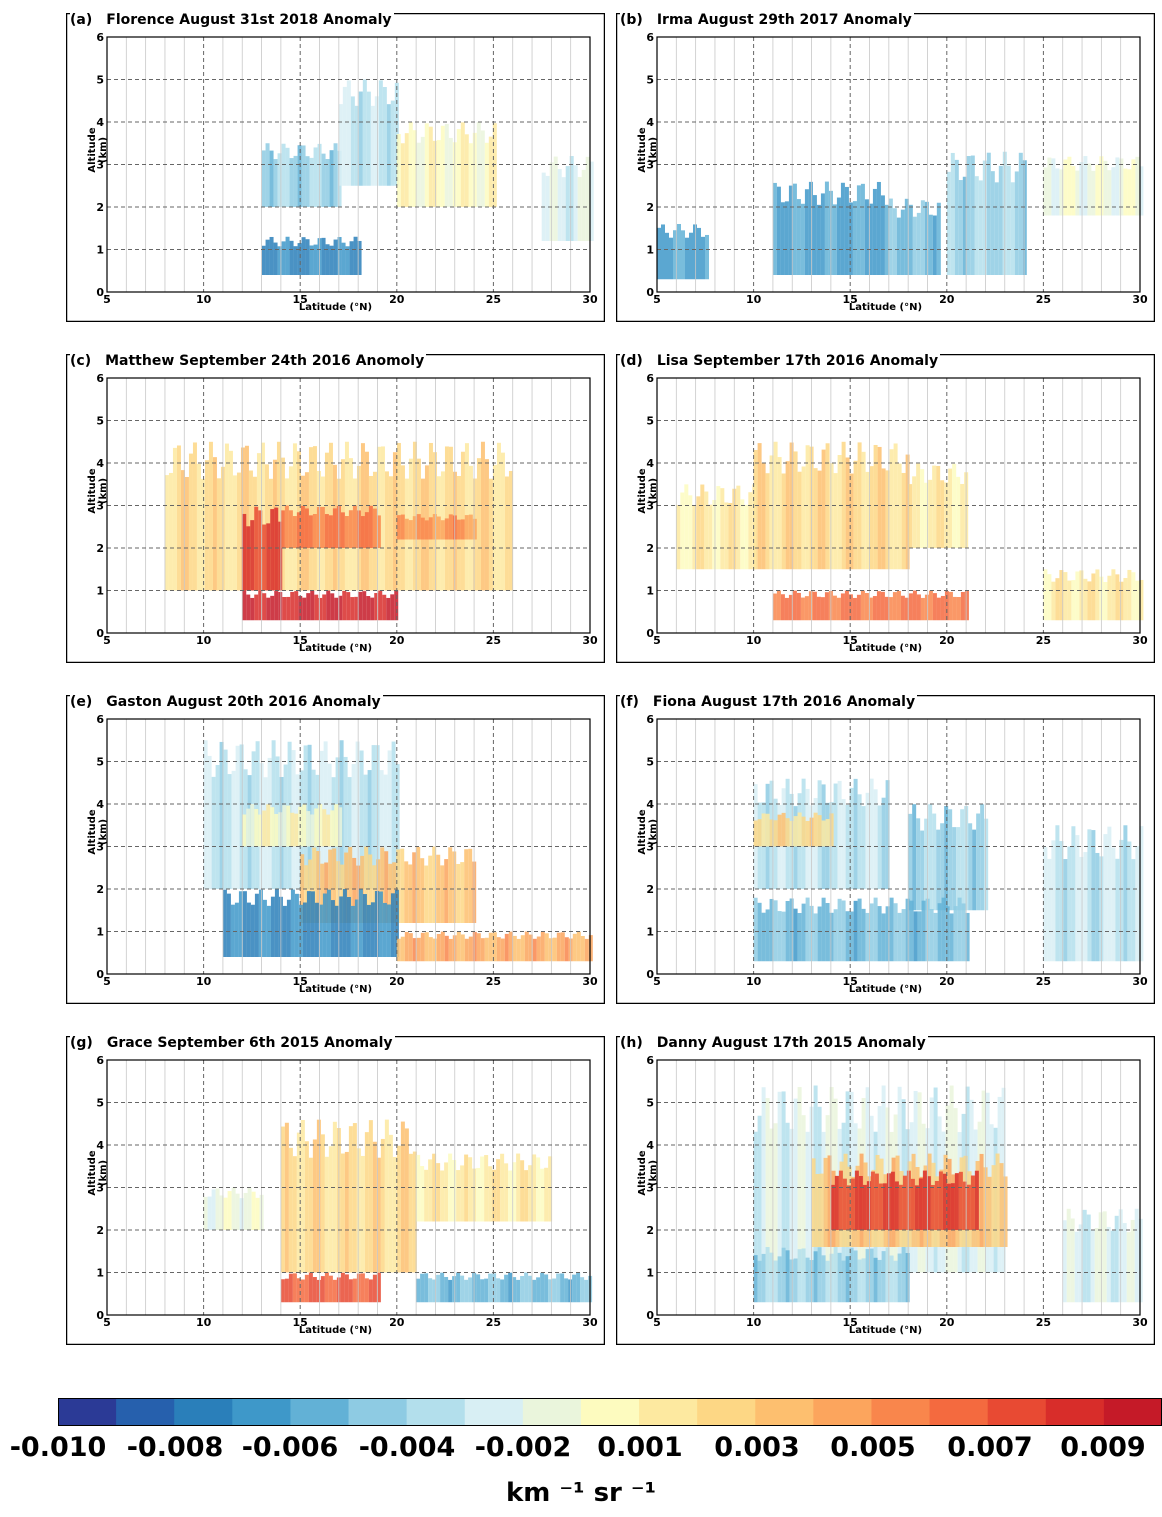 This screenshot has width=1162, height=1517. I want to click on y-tick-label: 5, so click(650, 421).